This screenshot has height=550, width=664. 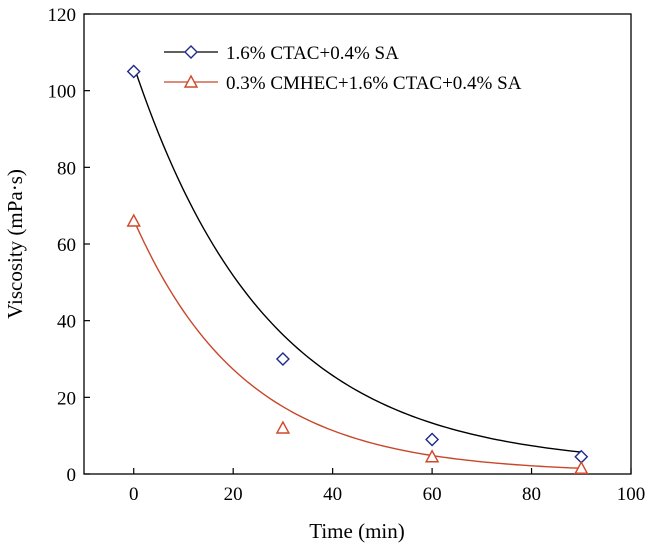 What do you see at coordinates (66, 322) in the screenshot?
I see `y-tick-label: 40` at bounding box center [66, 322].